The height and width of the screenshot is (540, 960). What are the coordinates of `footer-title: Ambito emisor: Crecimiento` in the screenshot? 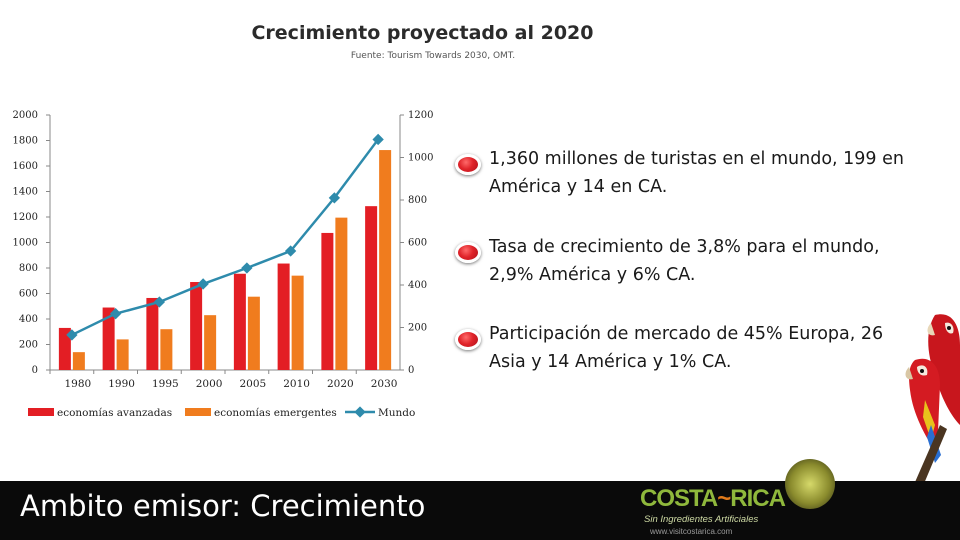 It's located at (223, 506).